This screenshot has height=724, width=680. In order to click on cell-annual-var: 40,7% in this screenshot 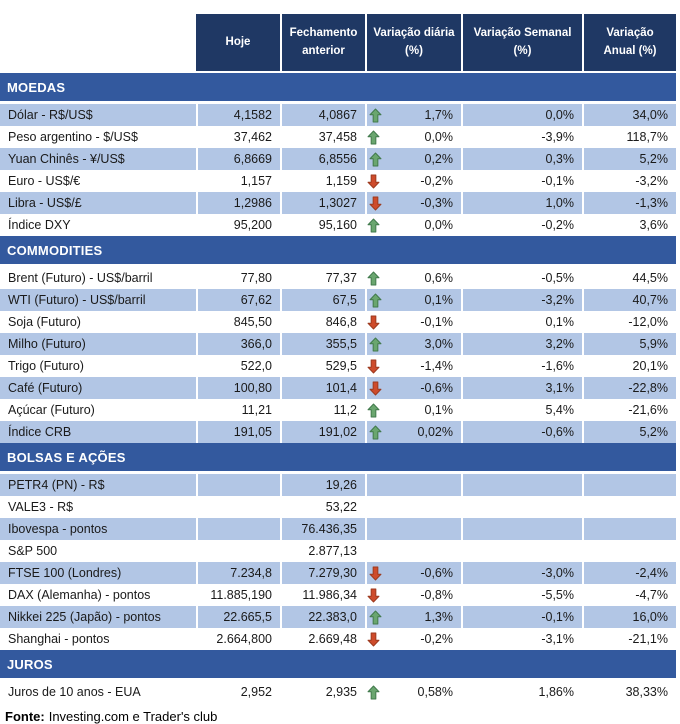, I will do `click(629, 300)`.